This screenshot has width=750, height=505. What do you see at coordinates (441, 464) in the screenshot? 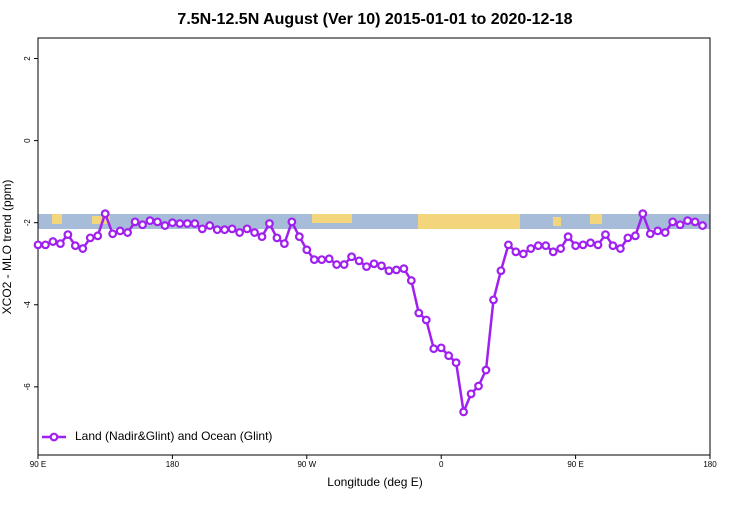
I see `x-tick-label: 0` at bounding box center [441, 464].